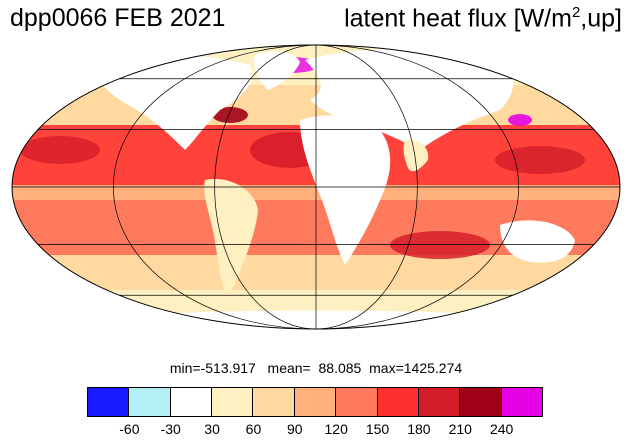 The height and width of the screenshot is (444, 632). I want to click on stat-max: 1425.274, so click(433, 368).